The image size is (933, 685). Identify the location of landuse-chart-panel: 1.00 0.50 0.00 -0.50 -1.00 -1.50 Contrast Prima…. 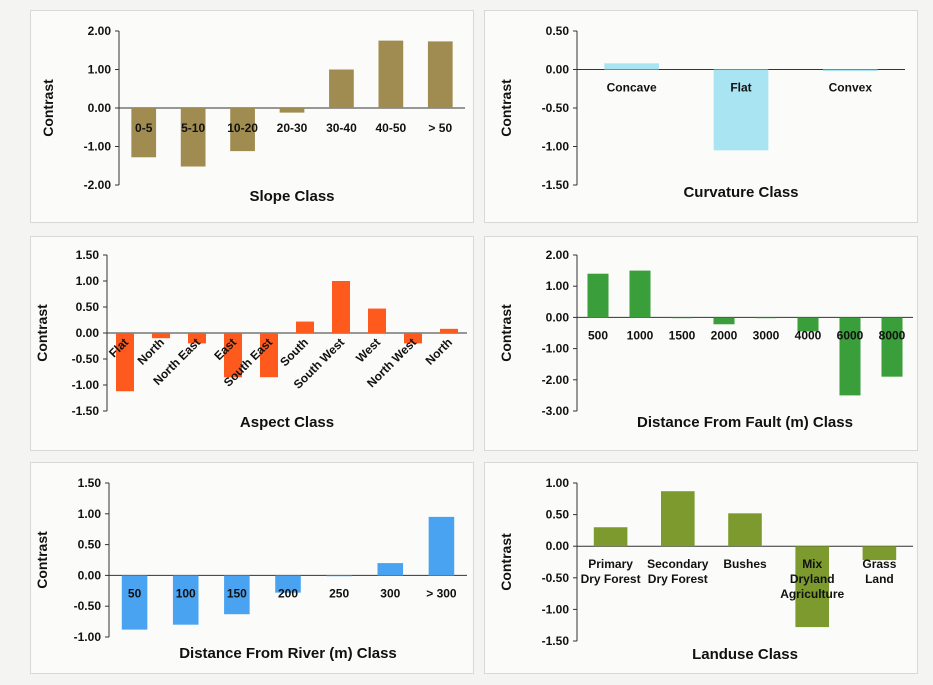
(701, 568).